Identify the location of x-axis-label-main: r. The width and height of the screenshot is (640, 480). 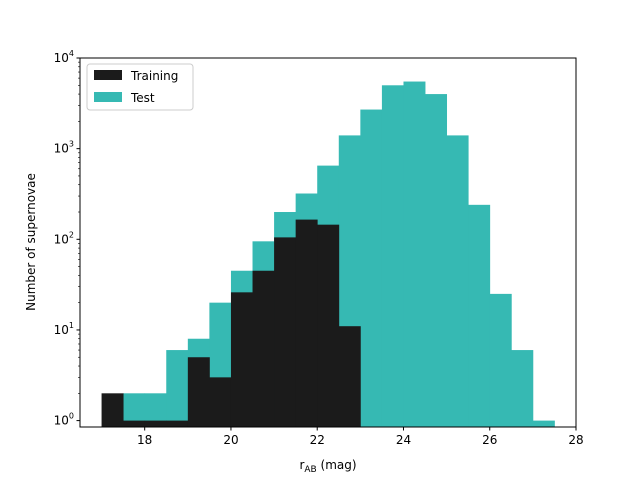
(301, 465).